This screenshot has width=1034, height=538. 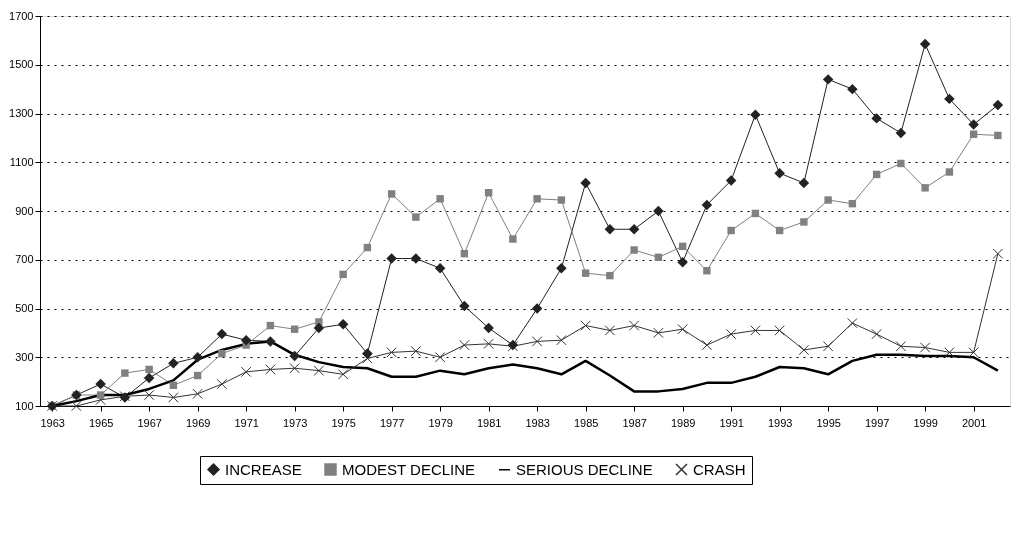 What do you see at coordinates (21, 113) in the screenshot?
I see `y-tick-label: 1300` at bounding box center [21, 113].